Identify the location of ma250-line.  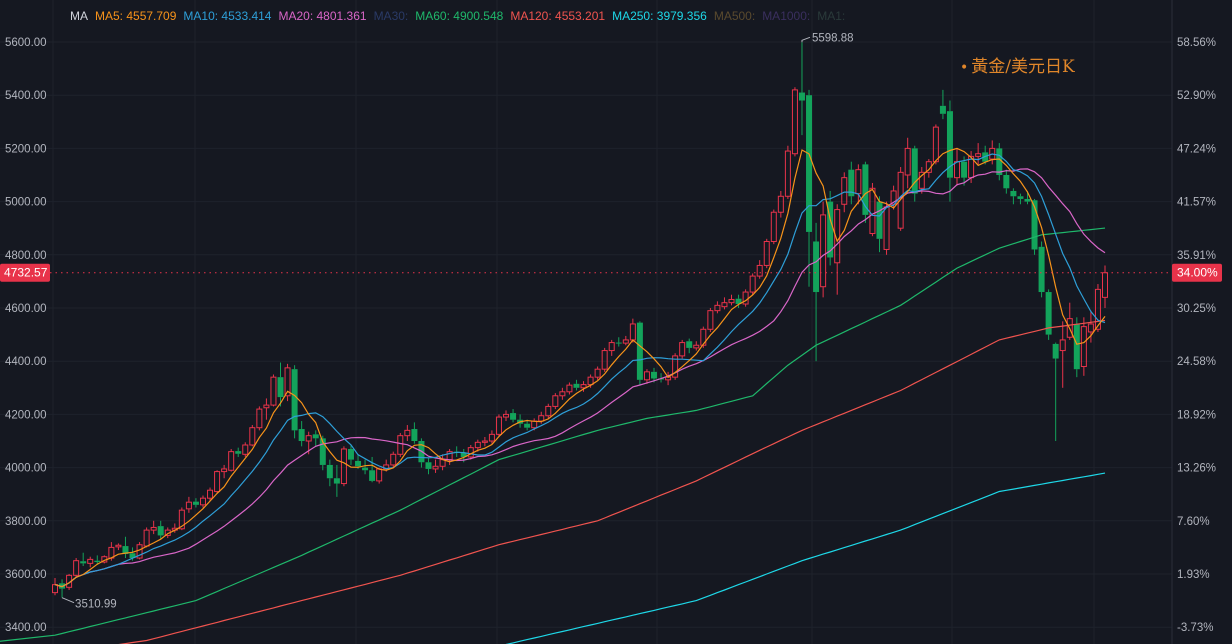
(805, 558).